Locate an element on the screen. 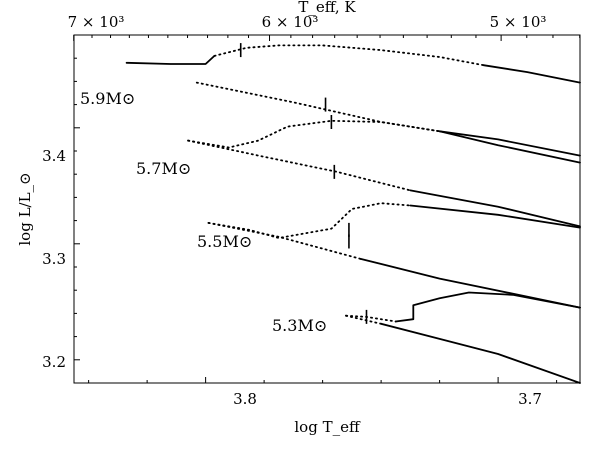 The image size is (600, 450). top-tick-label: 5 × 10³ is located at coordinates (518, 22).